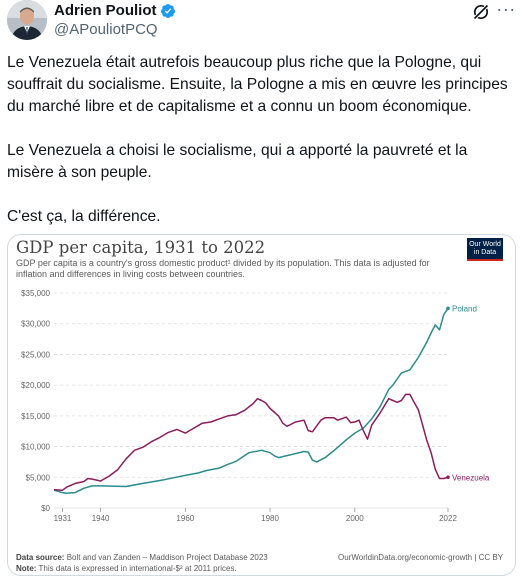 Image resolution: width=522 pixels, height=582 pixels. Describe the element at coordinates (40, 557) in the screenshot. I see `source-label: Data source:` at that location.